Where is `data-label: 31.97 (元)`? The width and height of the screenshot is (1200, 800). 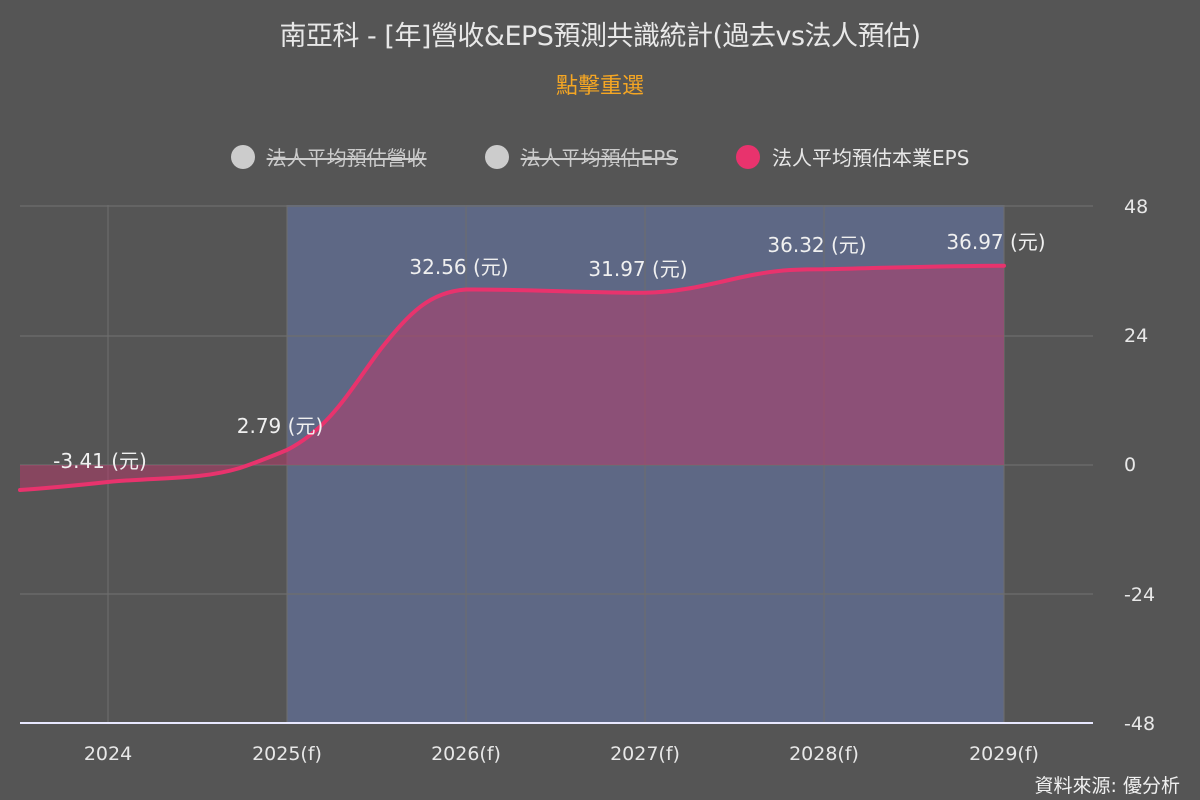
data-label: 31.97 (元) is located at coordinates (637, 269).